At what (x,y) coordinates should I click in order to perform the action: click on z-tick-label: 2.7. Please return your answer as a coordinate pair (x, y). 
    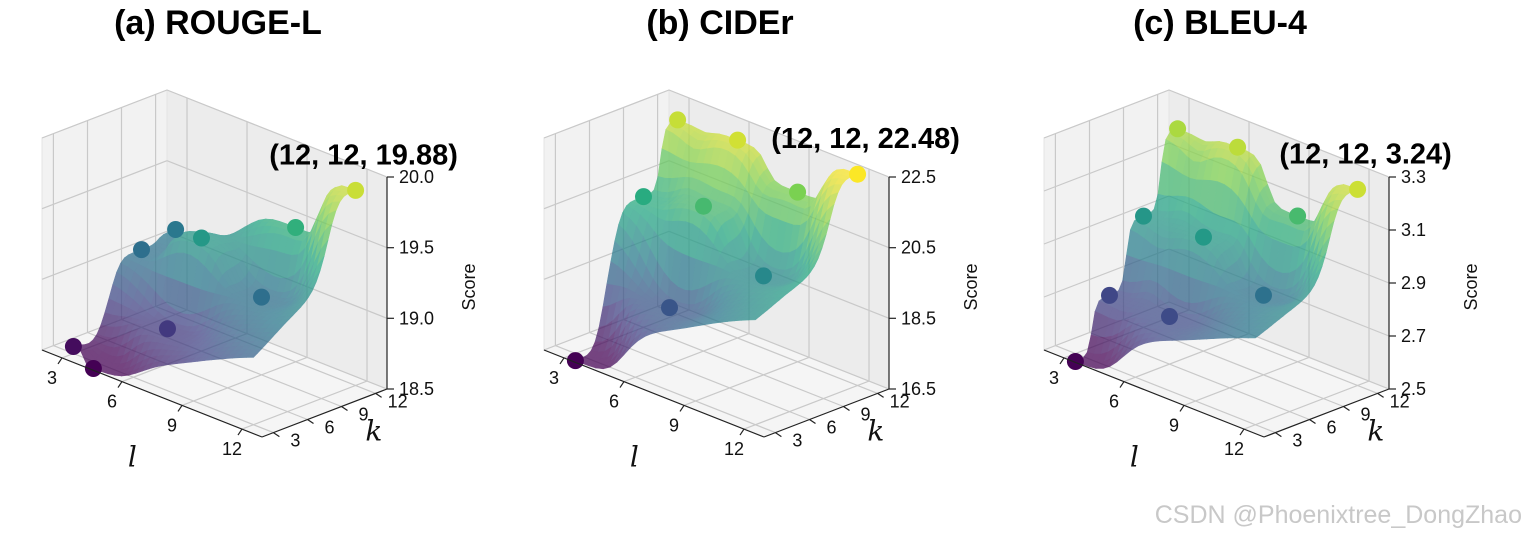
    Looking at the image, I should click on (1413, 336).